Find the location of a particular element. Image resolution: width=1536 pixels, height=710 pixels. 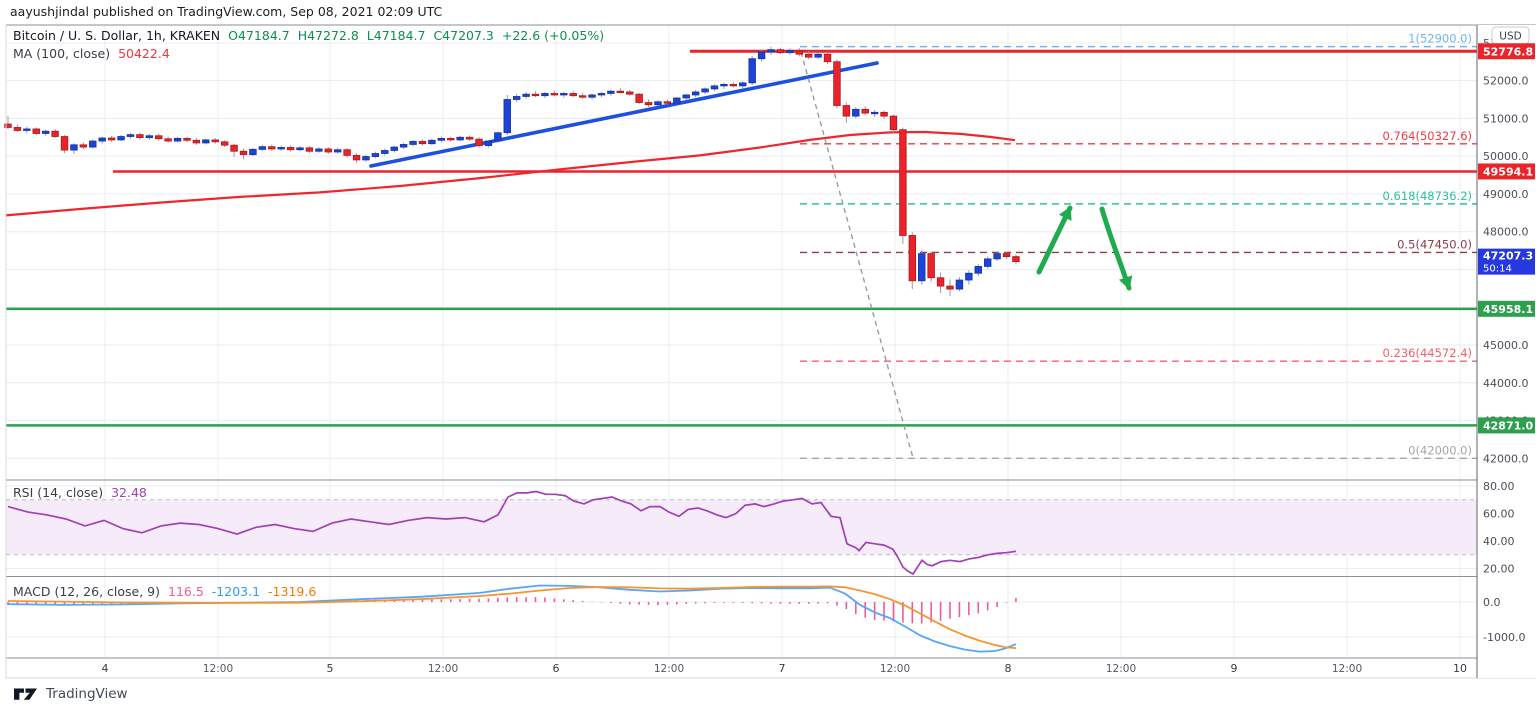

price-tick-label: 45000.0 is located at coordinates (1506, 345).